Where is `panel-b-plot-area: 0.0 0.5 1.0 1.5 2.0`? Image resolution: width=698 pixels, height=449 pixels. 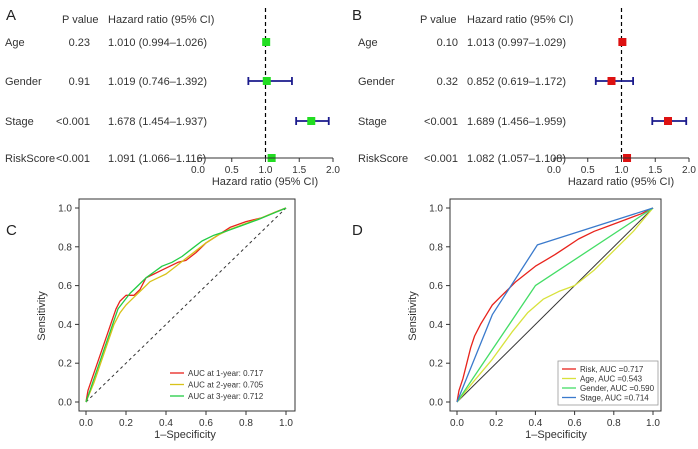
panel-b-plot-area: 0.0 0.5 1.0 1.5 2.0 is located at coordinates (621, 92).